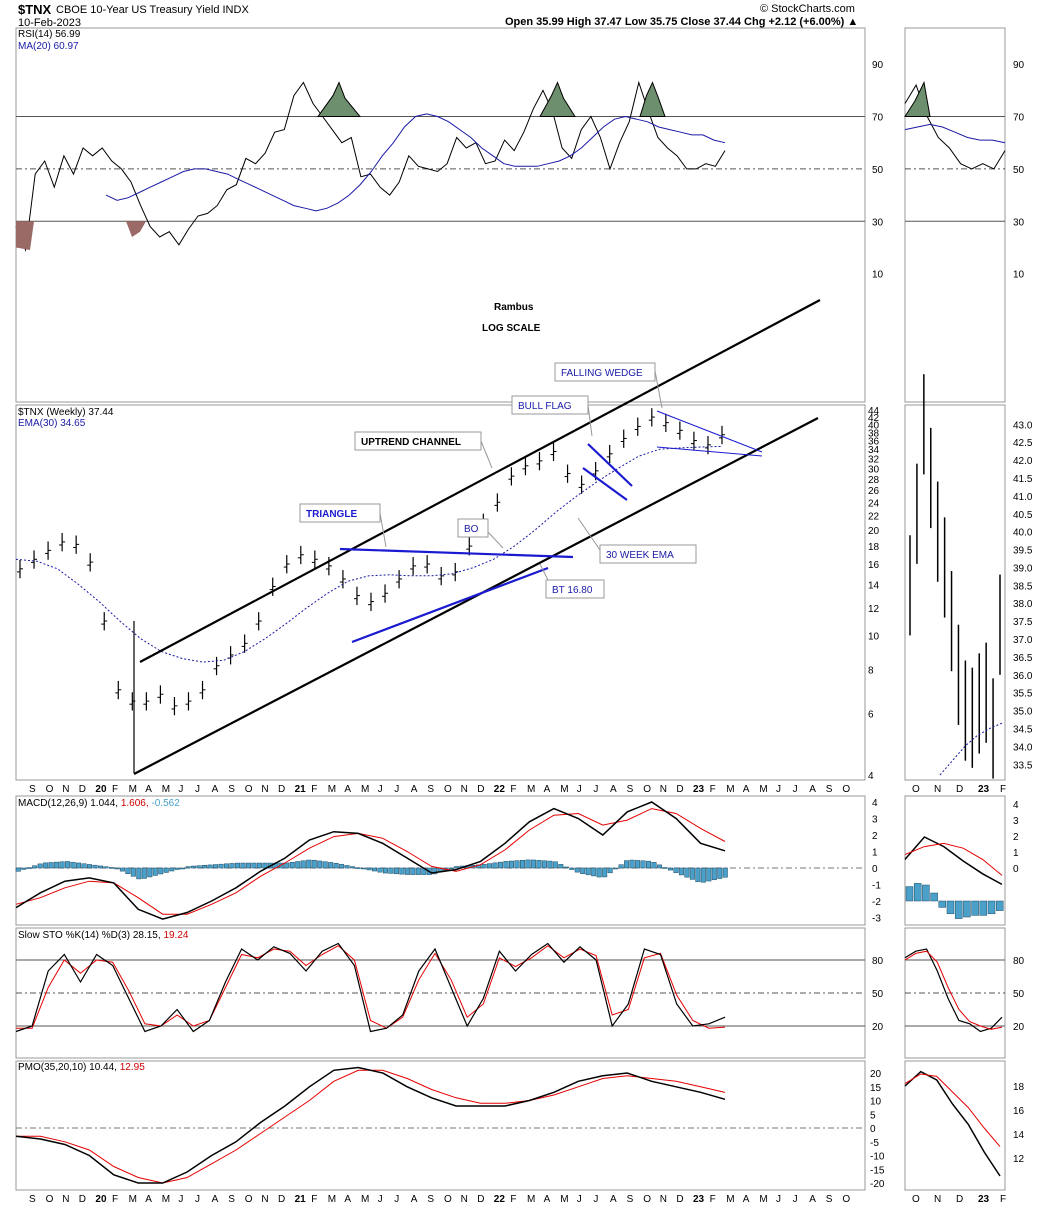 The height and width of the screenshot is (1207, 1050). What do you see at coordinates (473, 528) in the screenshot?
I see `bo-callout-box` at bounding box center [473, 528].